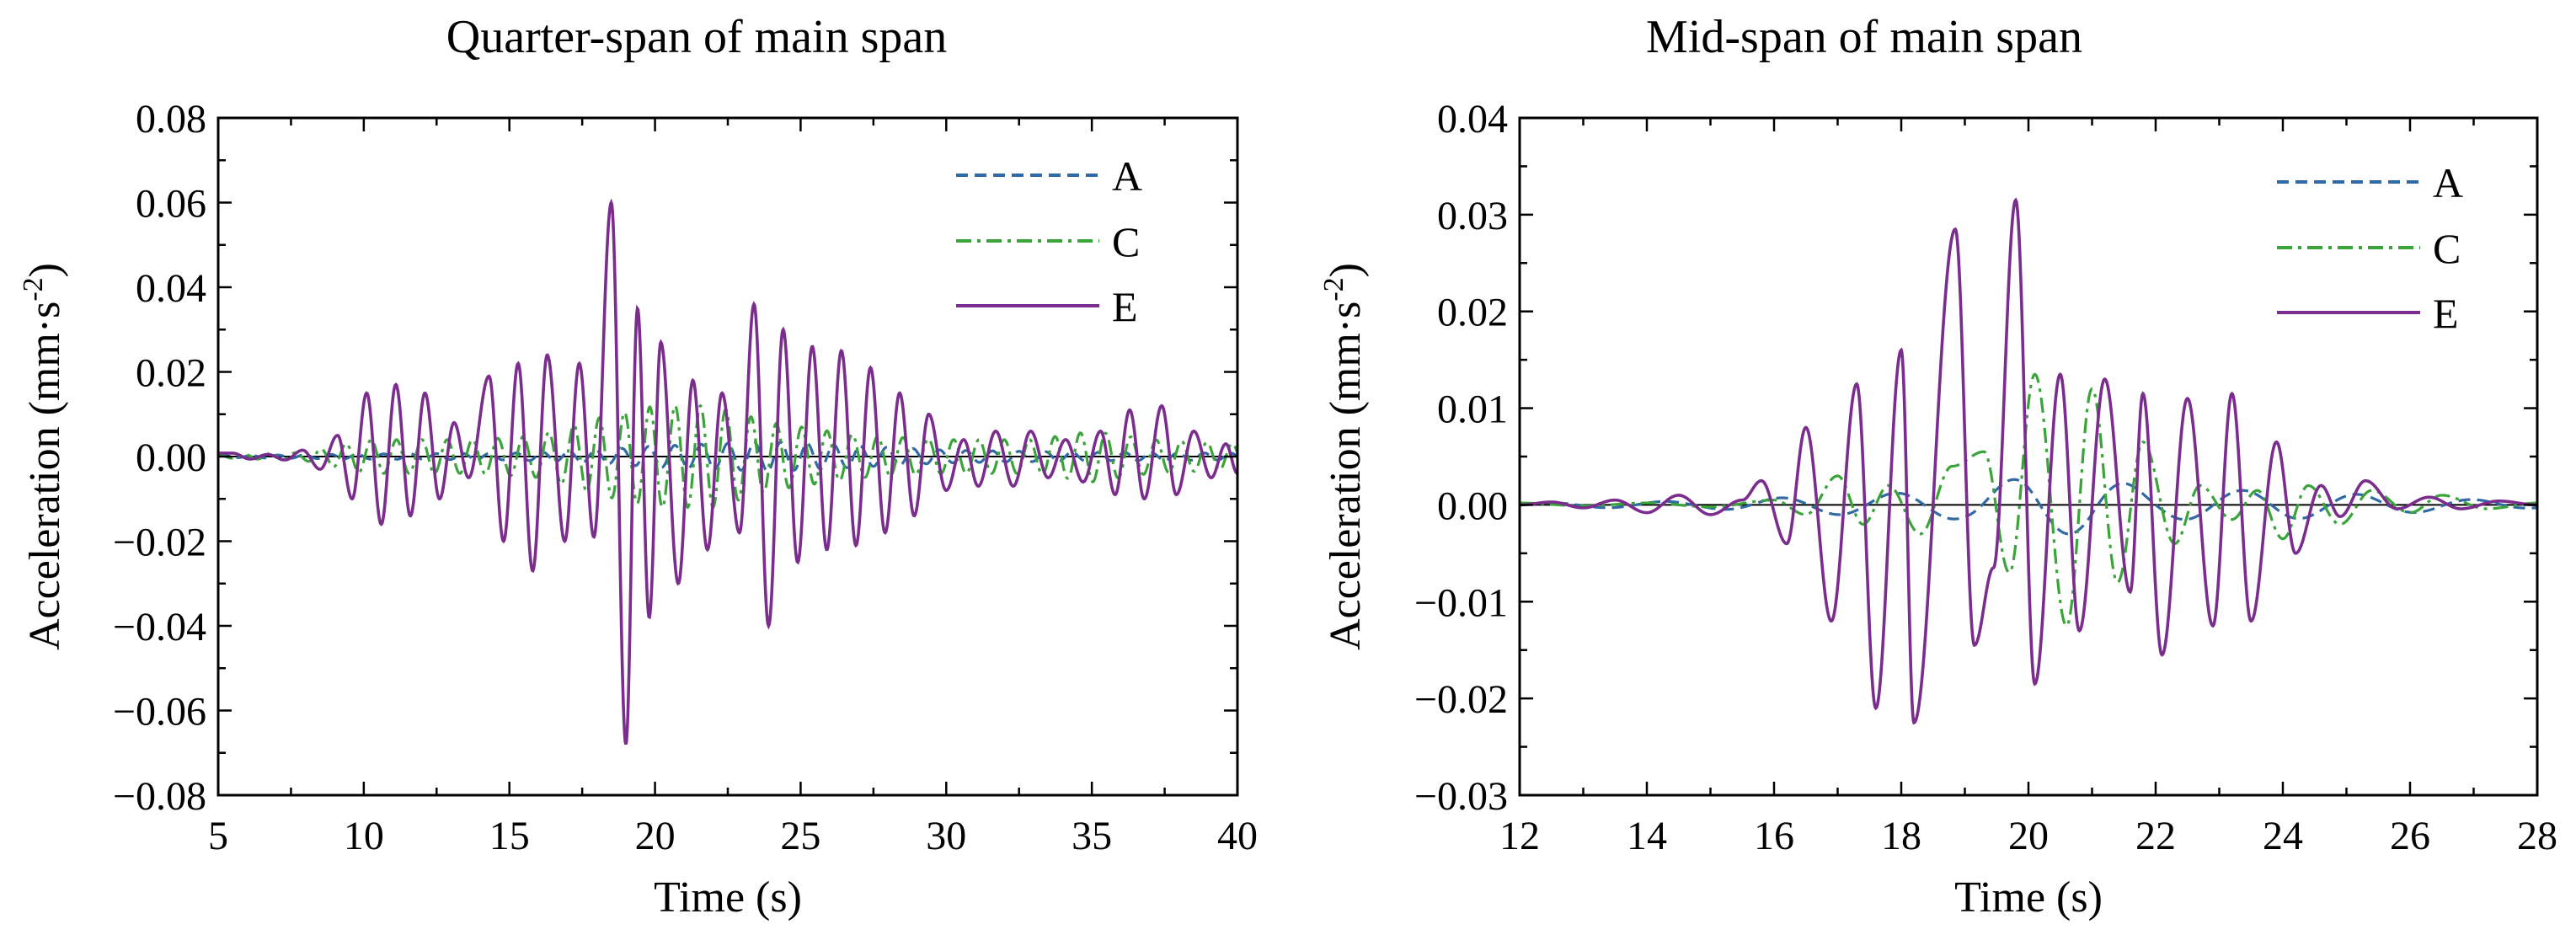 The image size is (2576, 935). Describe the element at coordinates (1472, 216) in the screenshot. I see `y-tick-label: 0.03` at that location.